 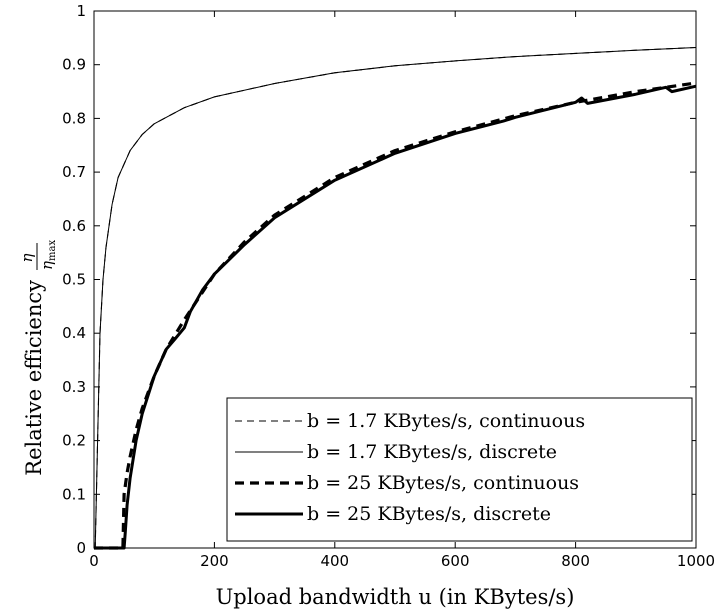 I want to click on y-tick-label: 0.4, so click(x=74, y=333).